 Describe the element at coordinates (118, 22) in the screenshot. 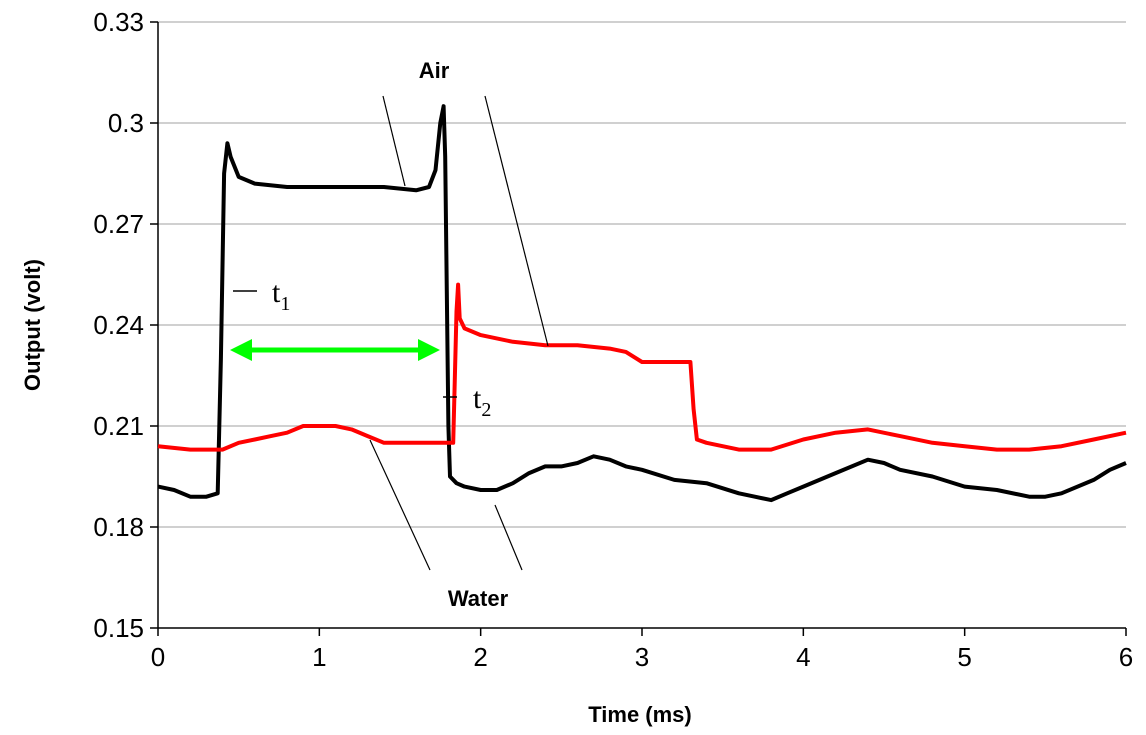

I see `y-tick-label: 0.33` at that location.